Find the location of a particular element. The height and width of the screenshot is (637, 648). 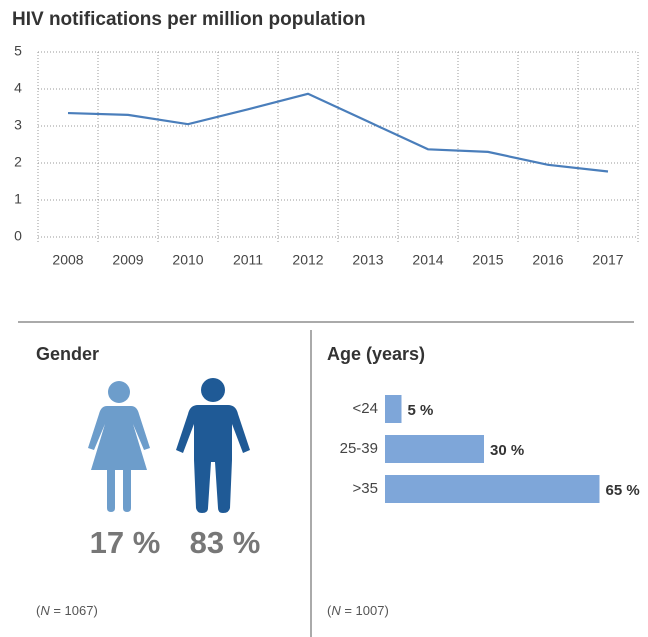

x-tick-label: 2014 is located at coordinates (427, 260).